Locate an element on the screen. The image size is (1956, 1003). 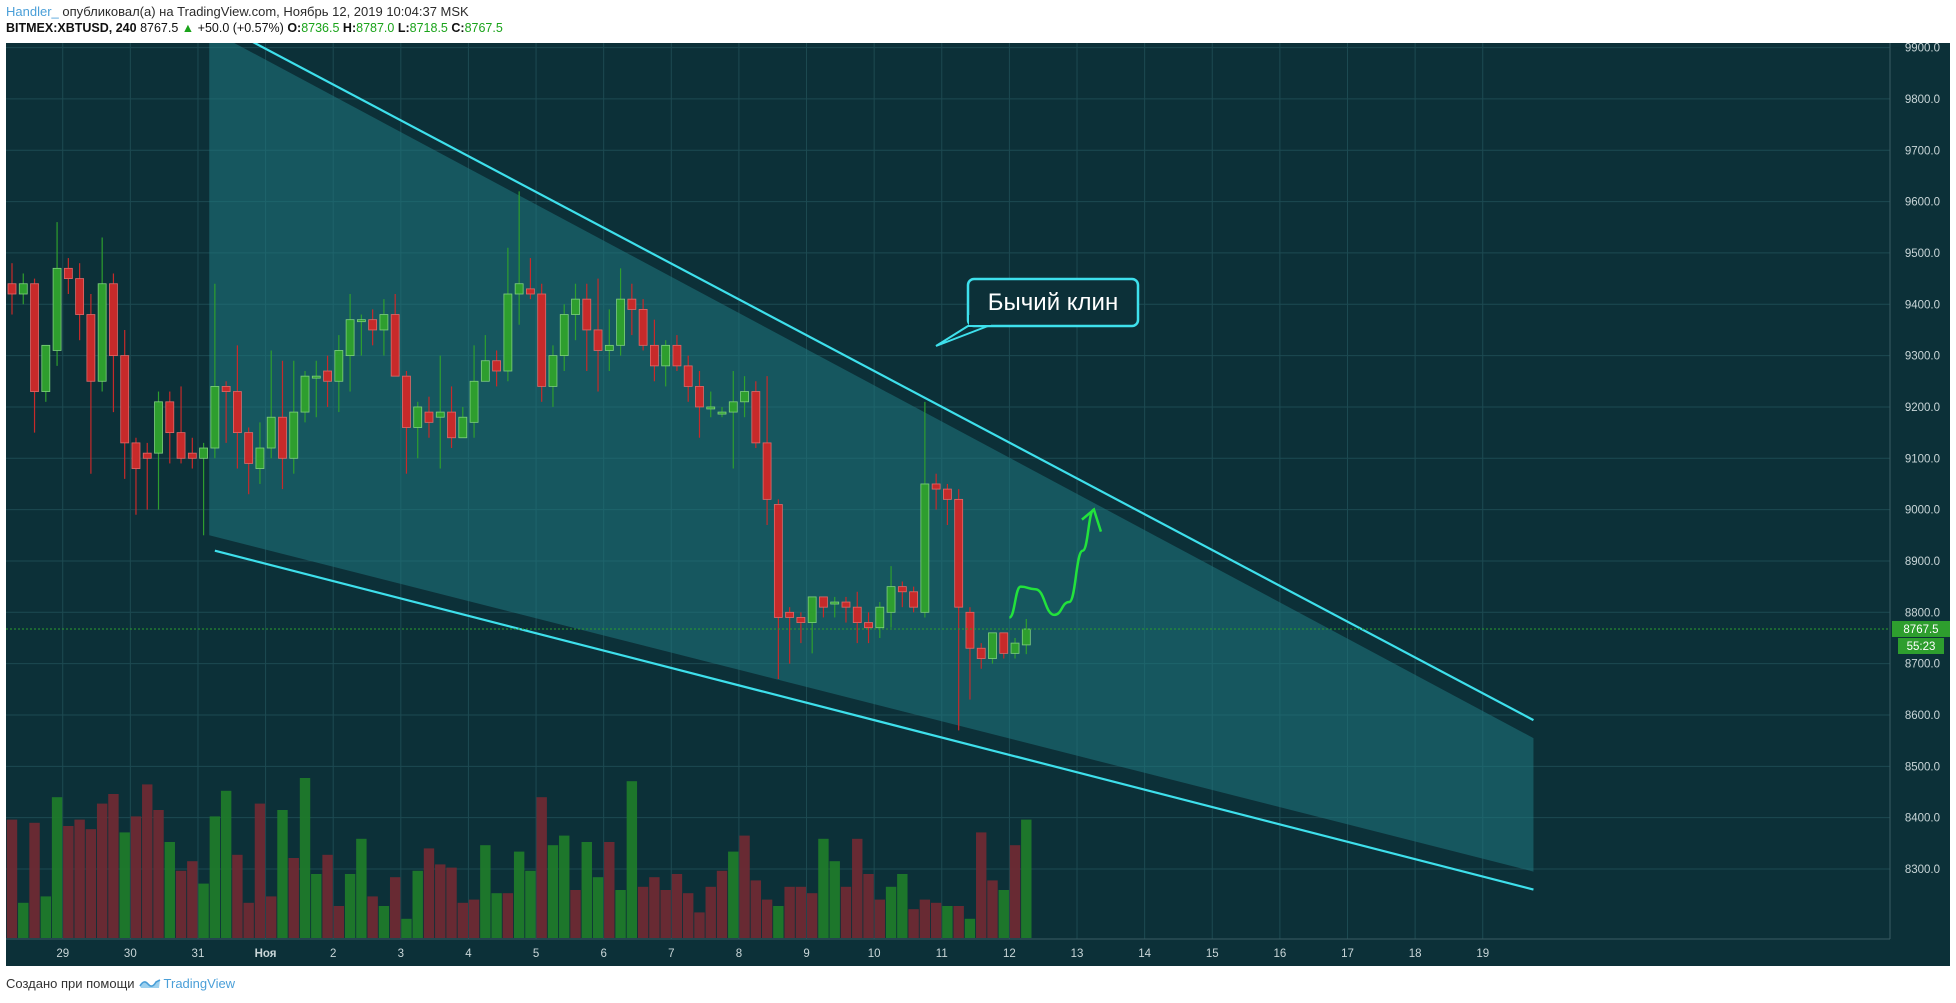
price-tick-label: 8300.0 is located at coordinates (1922, 870).